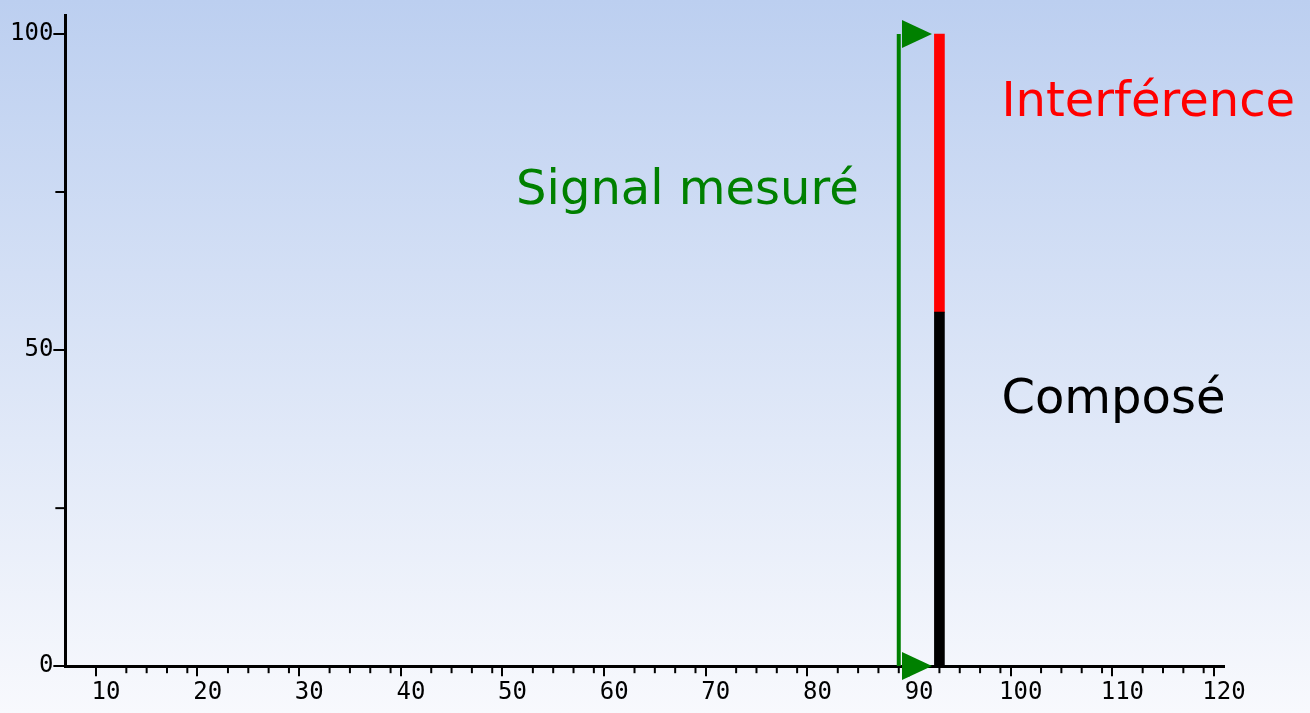 This screenshot has width=1310, height=713. Describe the element at coordinates (687, 187) in the screenshot. I see `series-label: Signal mesuré` at that location.